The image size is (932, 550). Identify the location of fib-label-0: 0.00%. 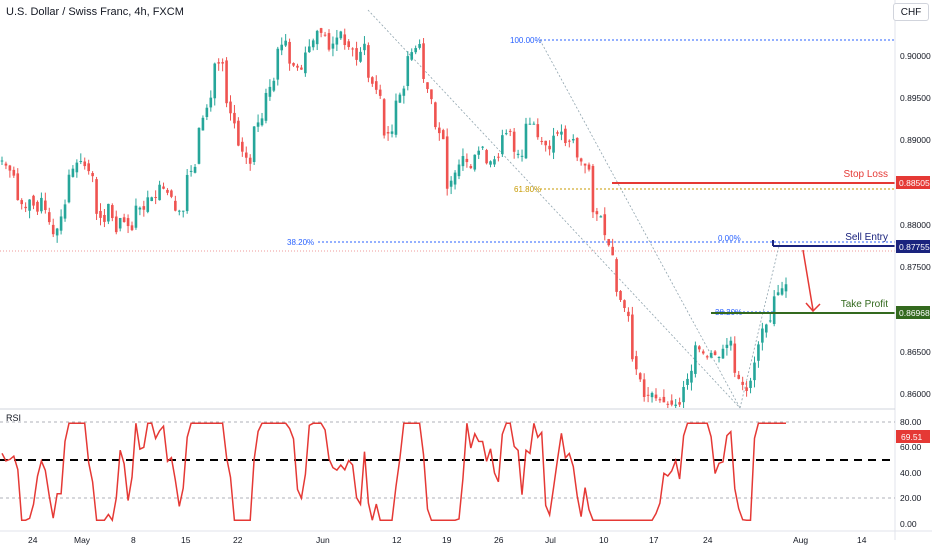
(729, 238).